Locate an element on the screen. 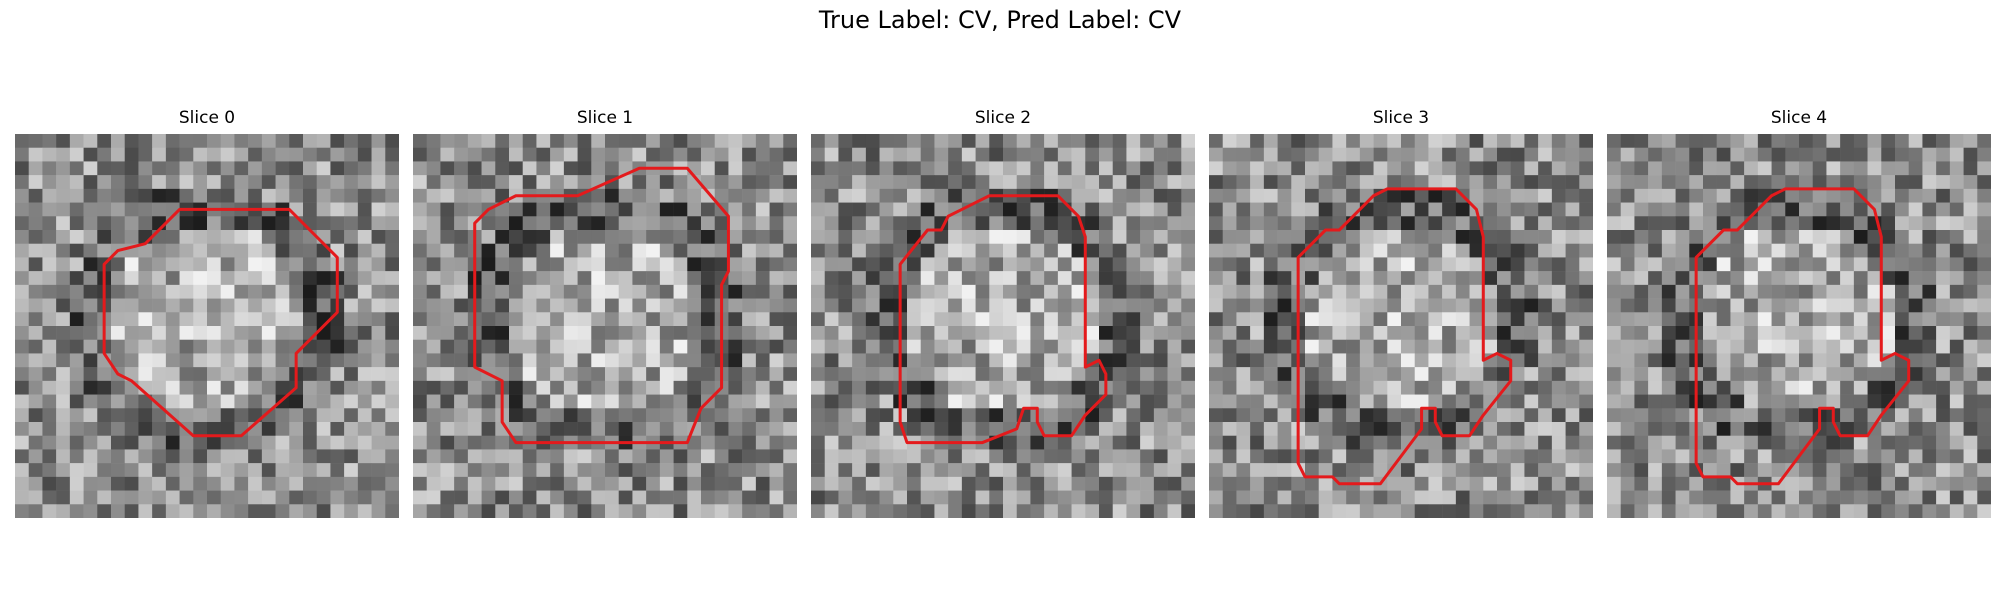  slice-panel-0: Slice 0 is located at coordinates (207, 314).